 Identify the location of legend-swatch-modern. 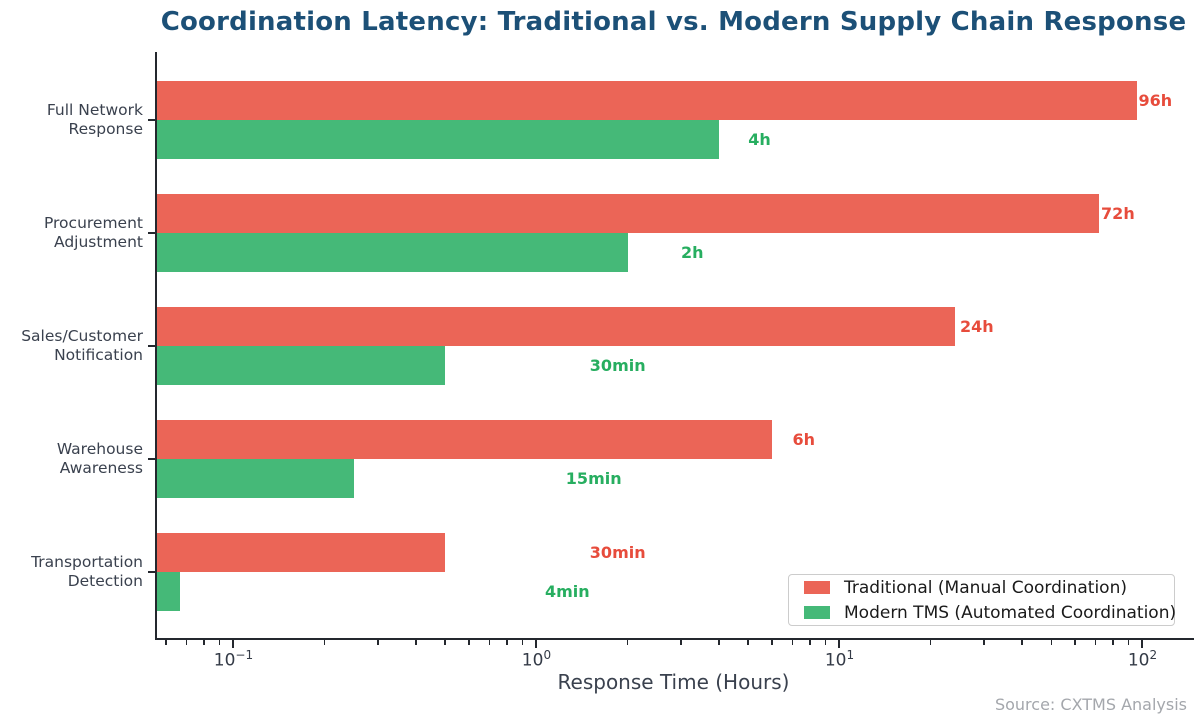
(817, 612).